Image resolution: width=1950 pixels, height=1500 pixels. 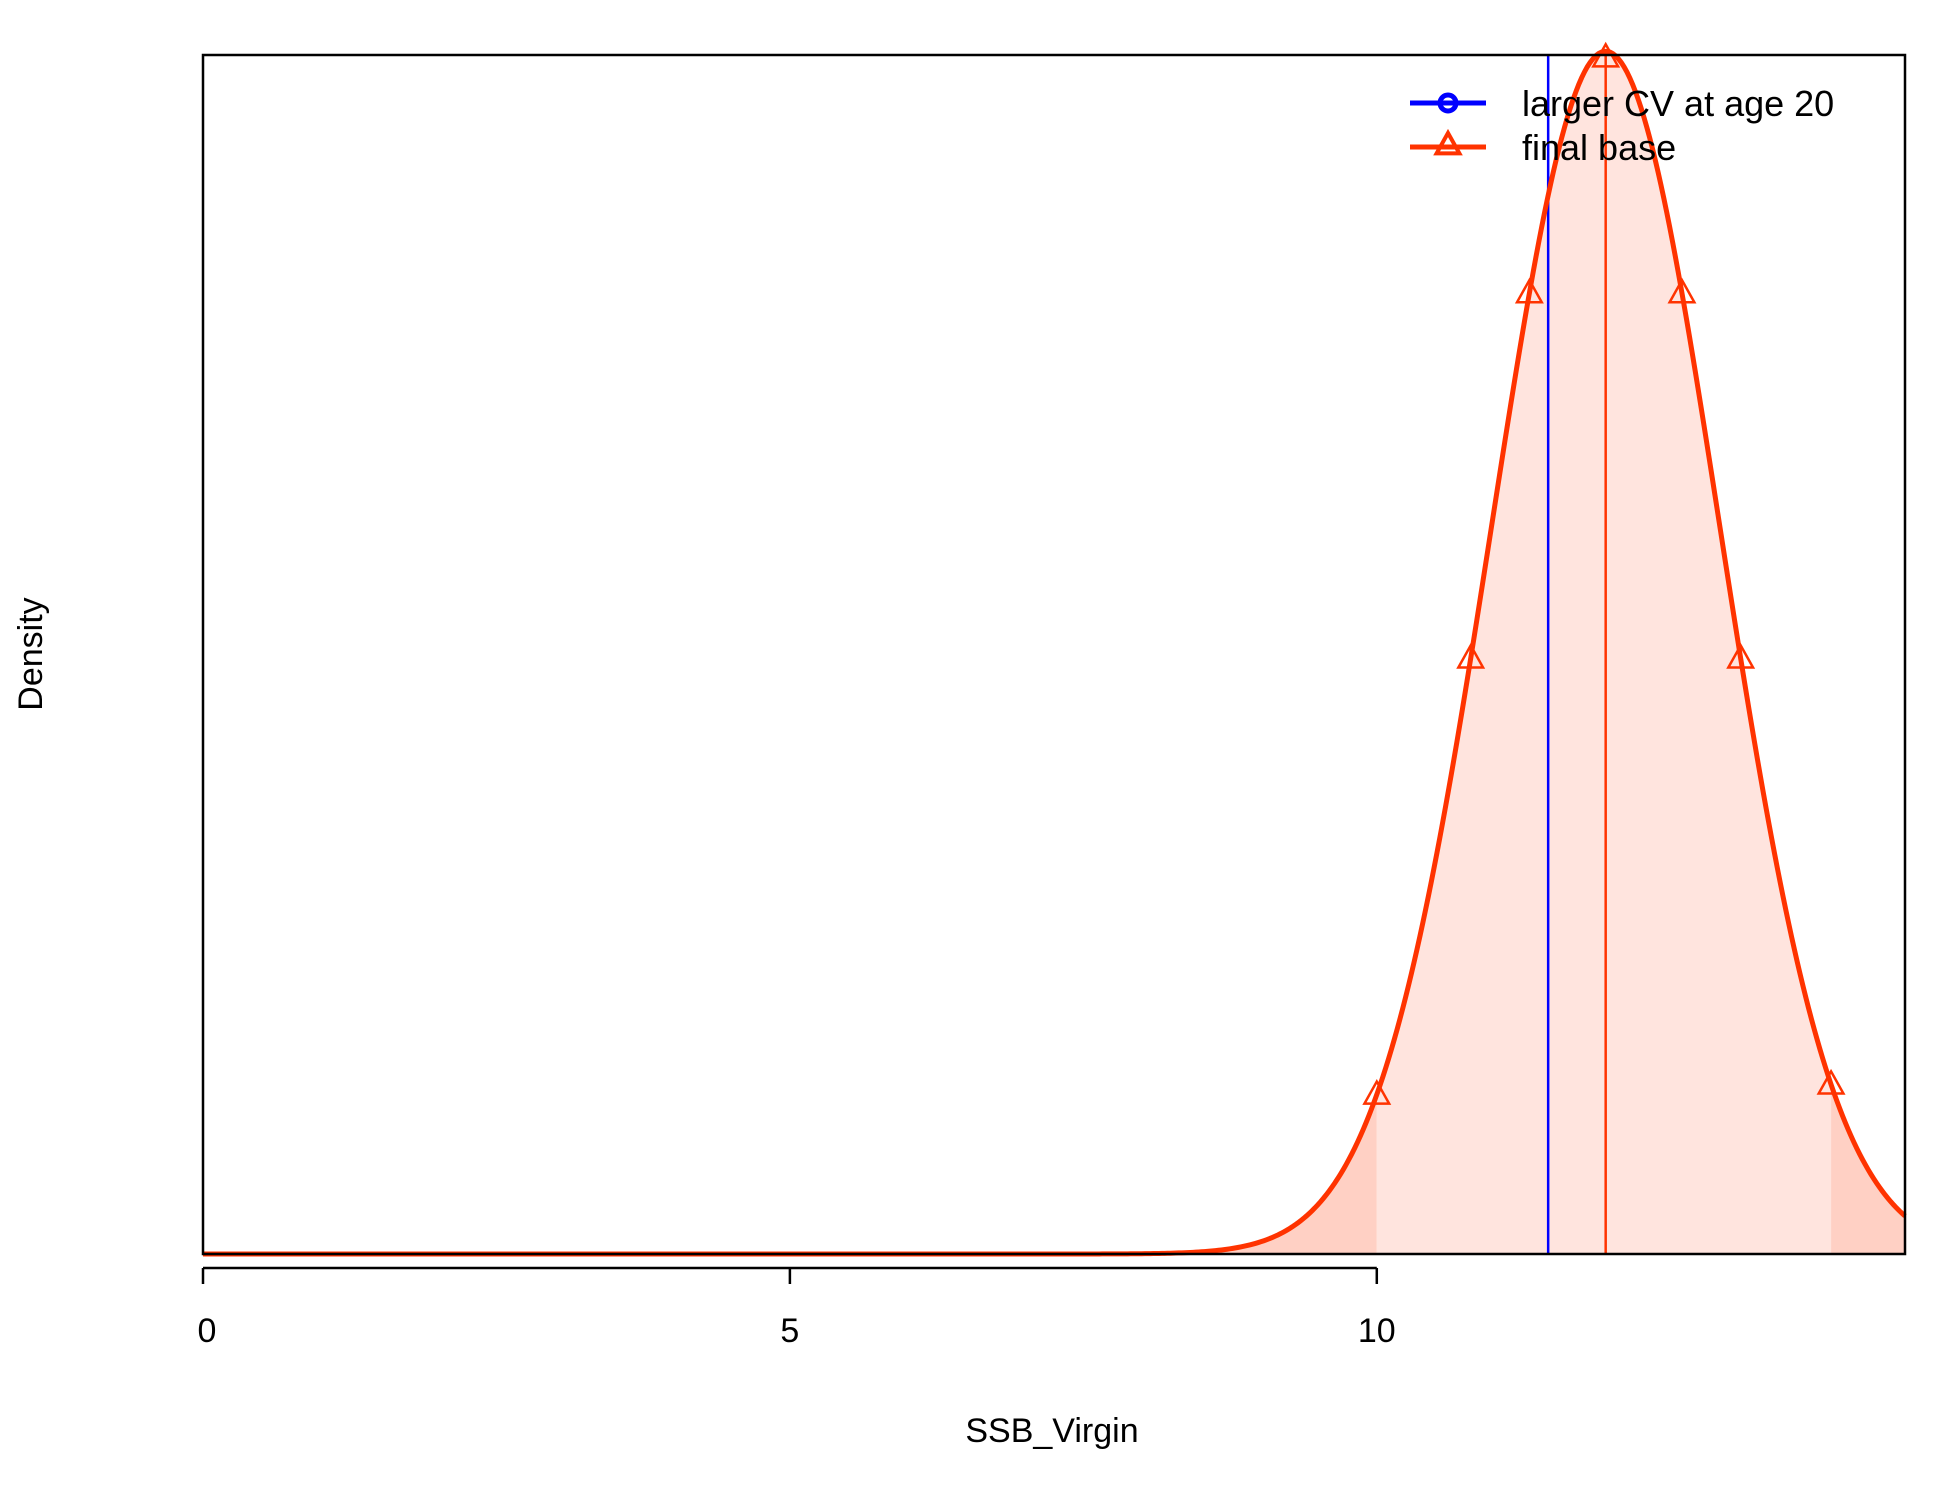 I want to click on legend-marker-triangle, so click(x=1448, y=142).